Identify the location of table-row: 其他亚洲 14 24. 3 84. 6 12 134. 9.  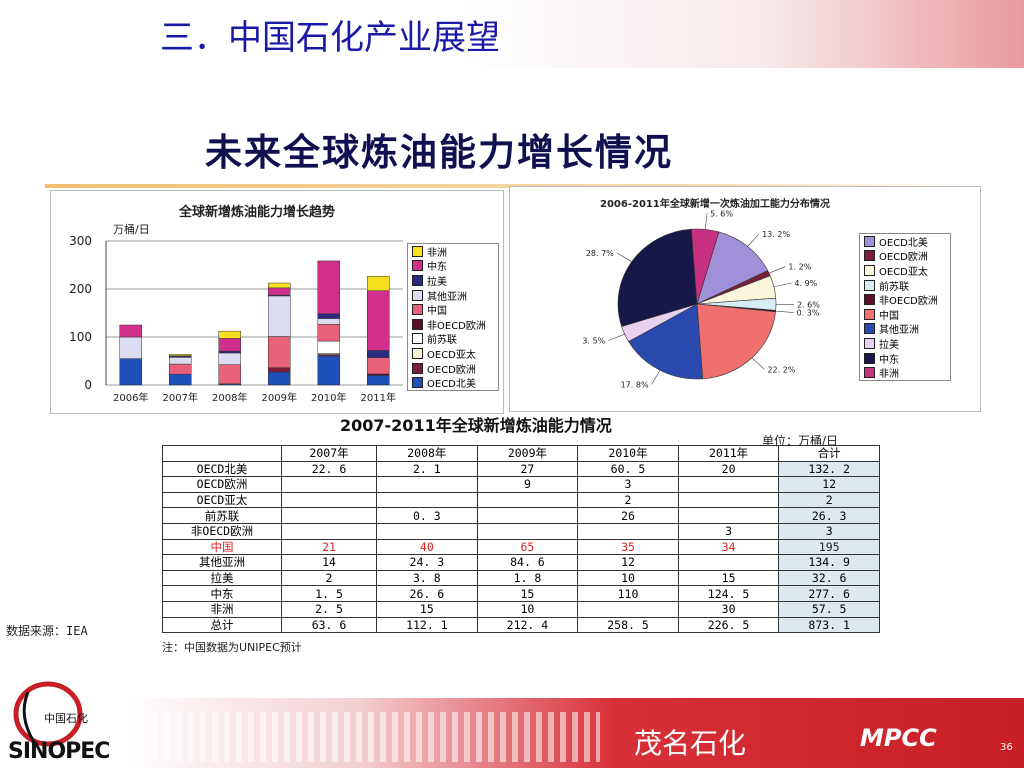
(521, 562).